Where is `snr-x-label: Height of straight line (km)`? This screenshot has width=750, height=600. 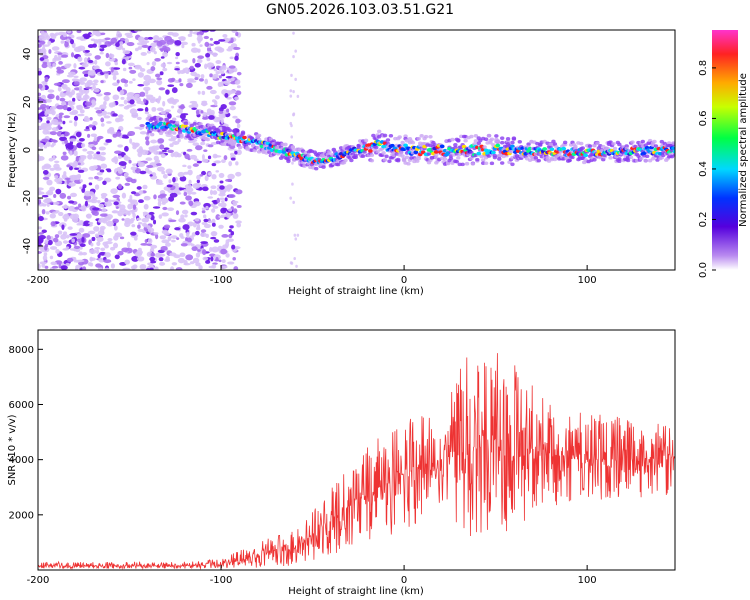
snr-x-label: Height of straight line (km) is located at coordinates (356, 591).